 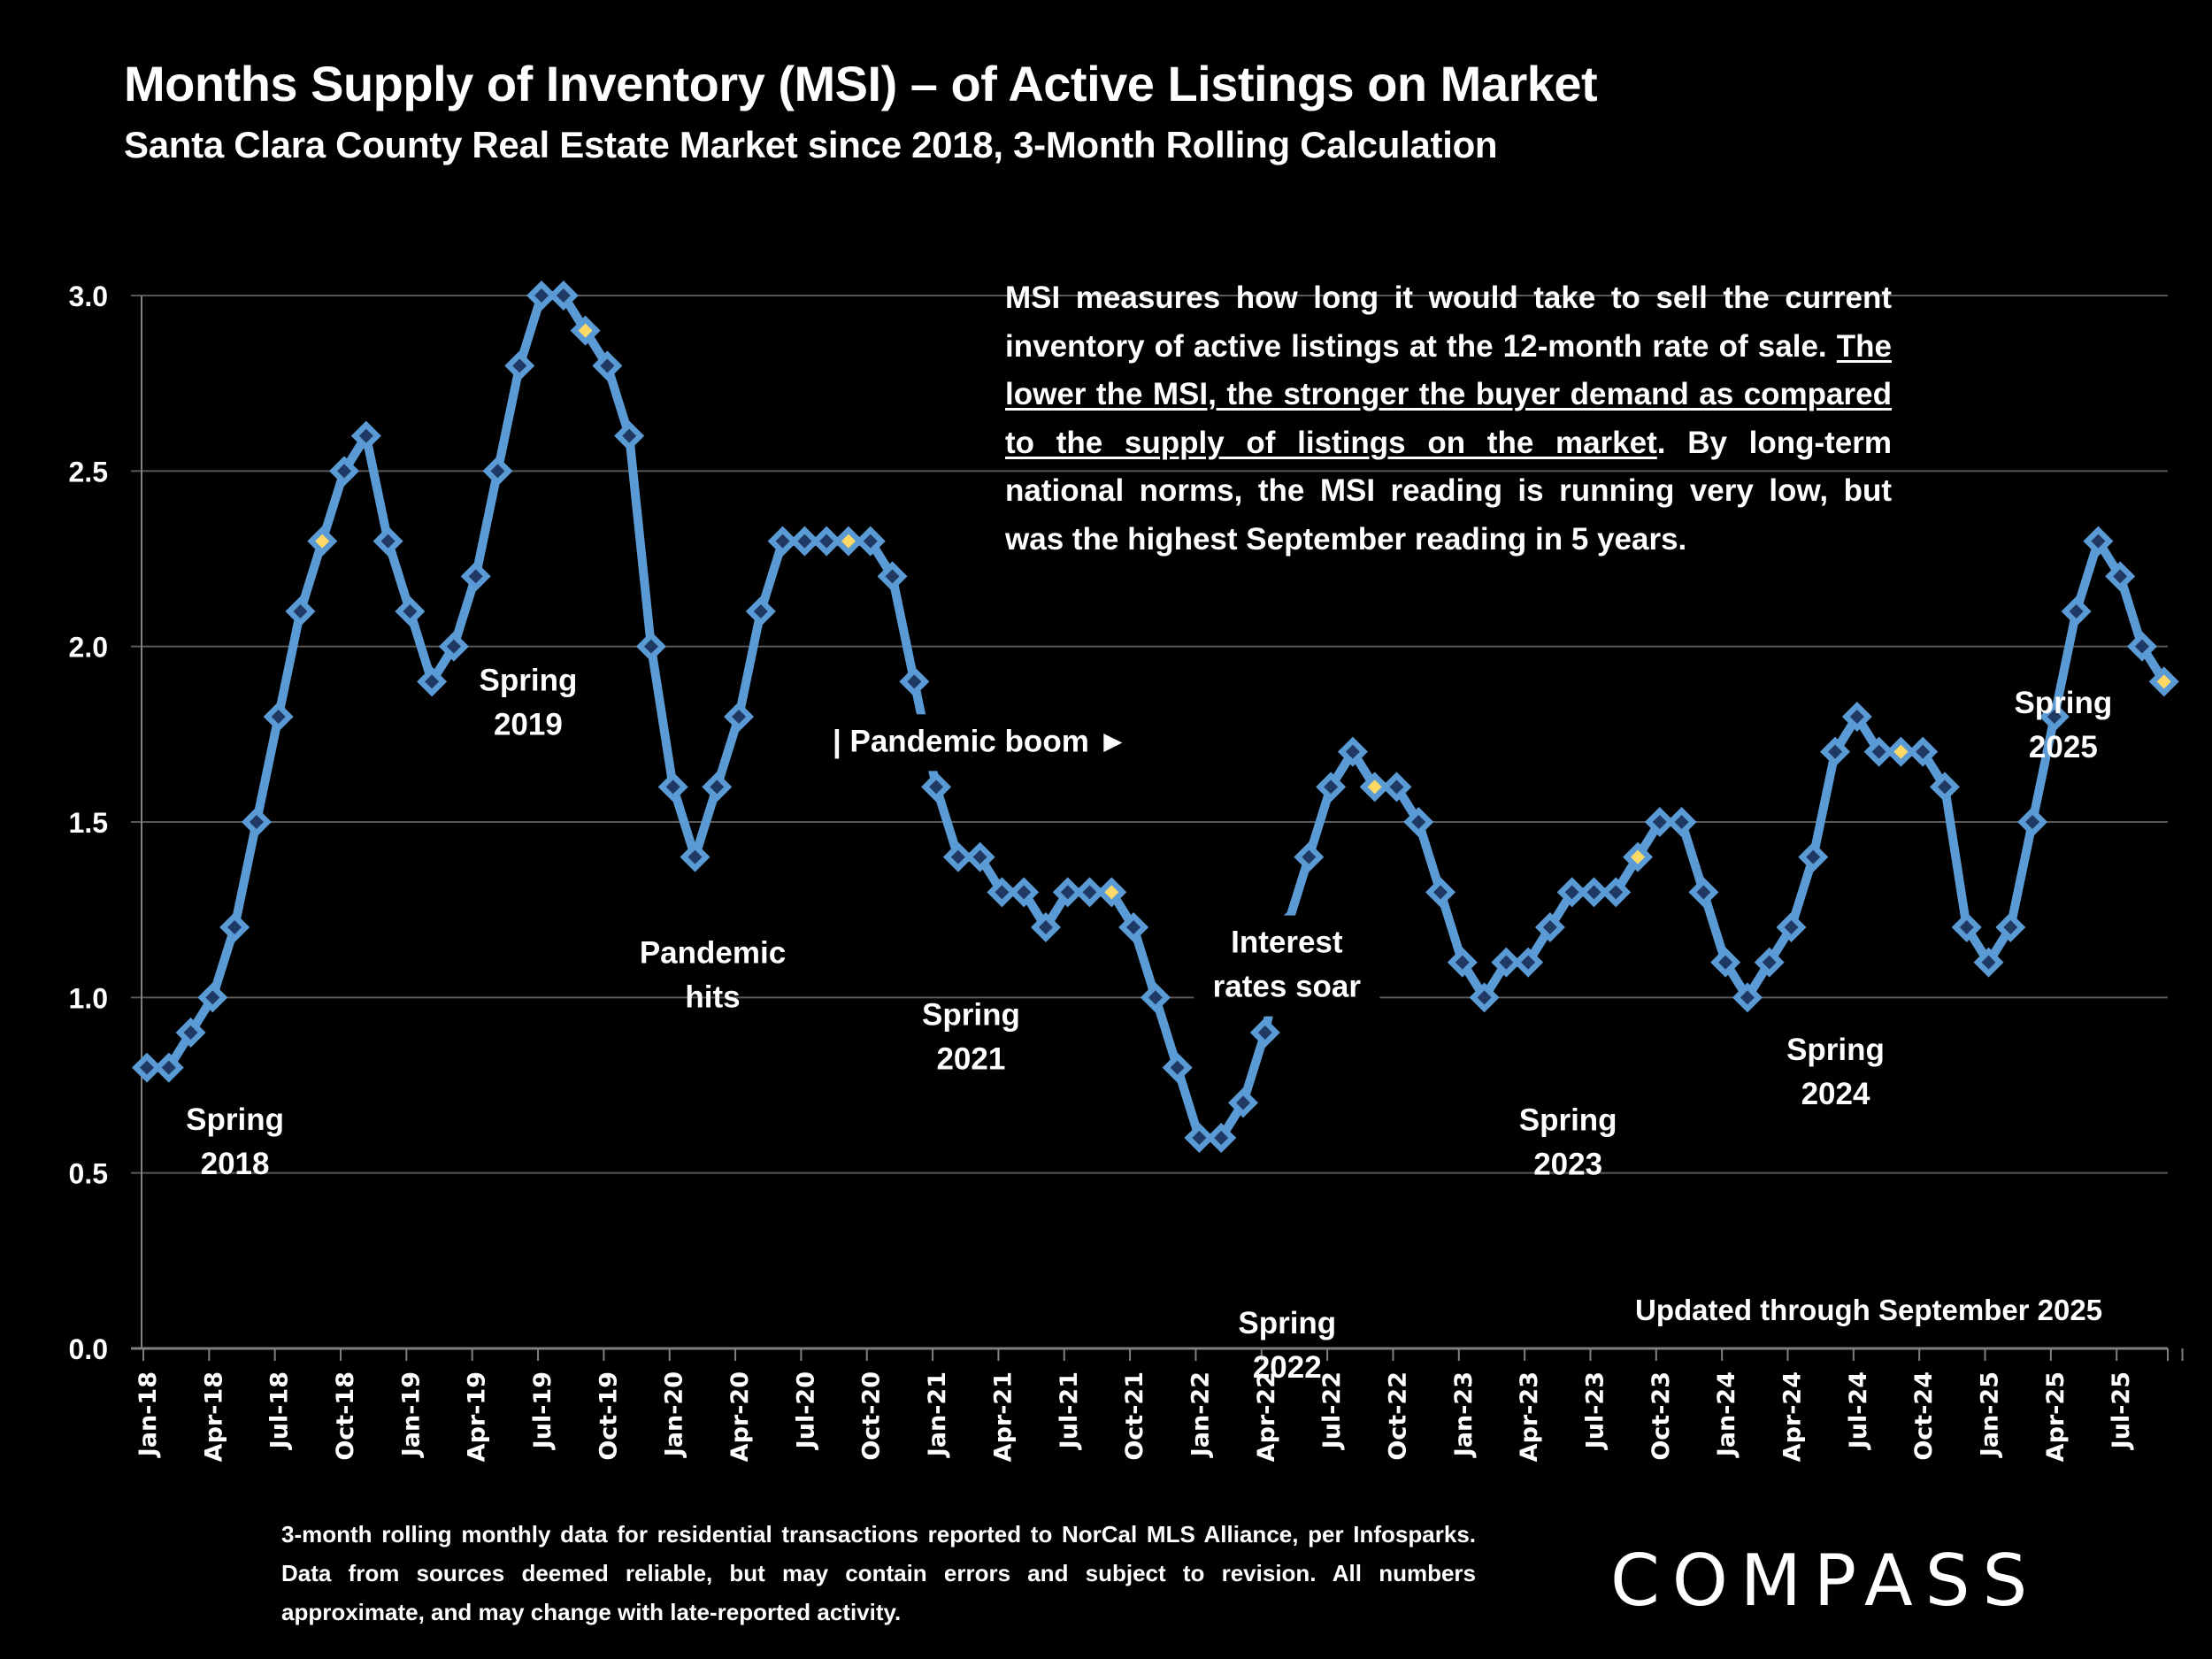 What do you see at coordinates (1288, 987) in the screenshot?
I see `annotation-text: rates soar` at bounding box center [1288, 987].